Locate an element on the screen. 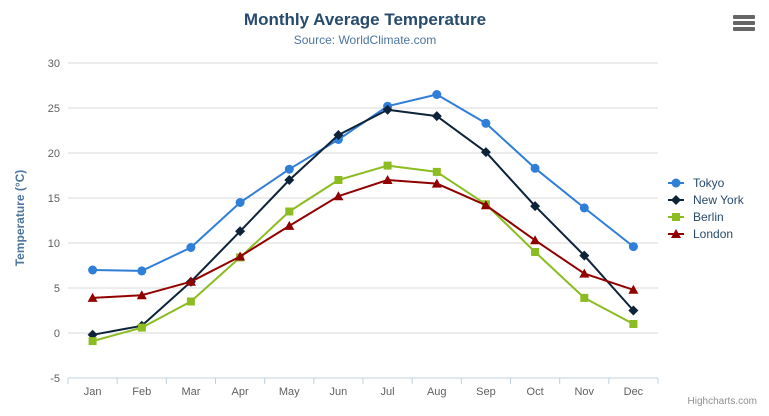  x-axis-label: Jun is located at coordinates (339, 392).